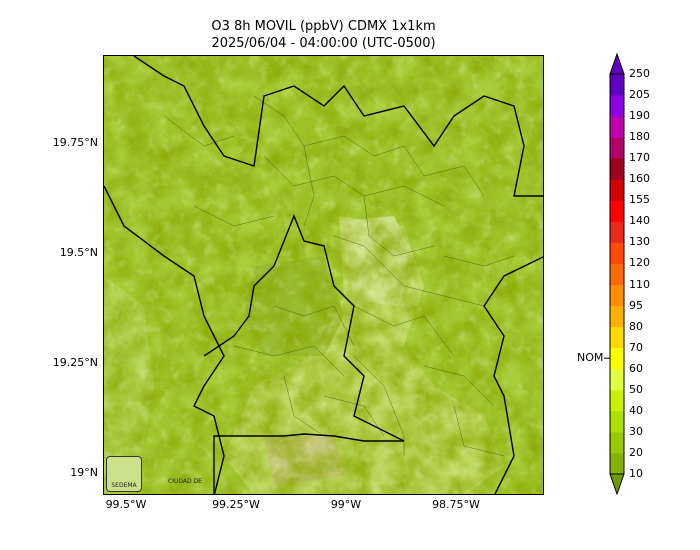  I want to click on lon-label-99-25: 99.25°W, so click(236, 504).